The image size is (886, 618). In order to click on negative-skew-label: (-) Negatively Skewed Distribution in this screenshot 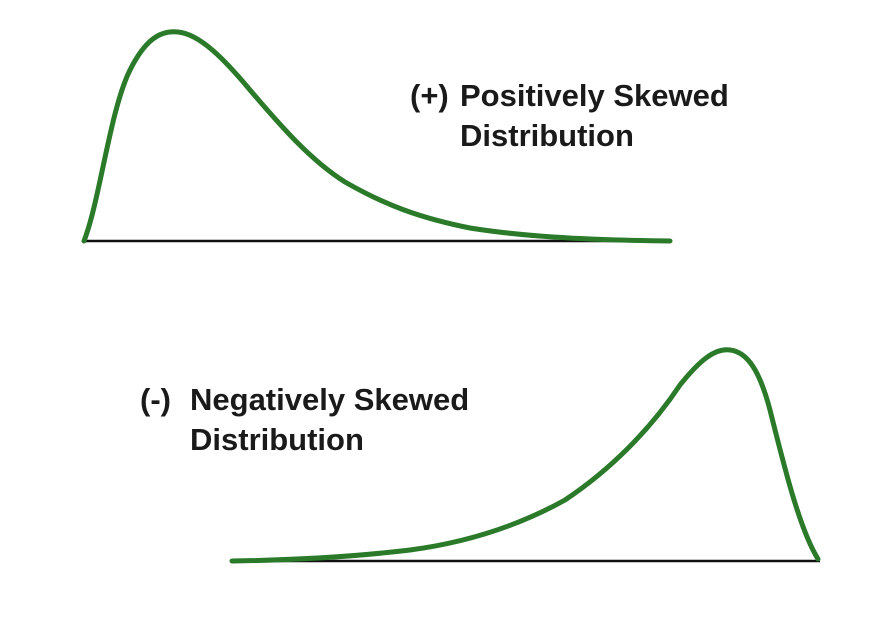, I will do `click(304, 420)`.